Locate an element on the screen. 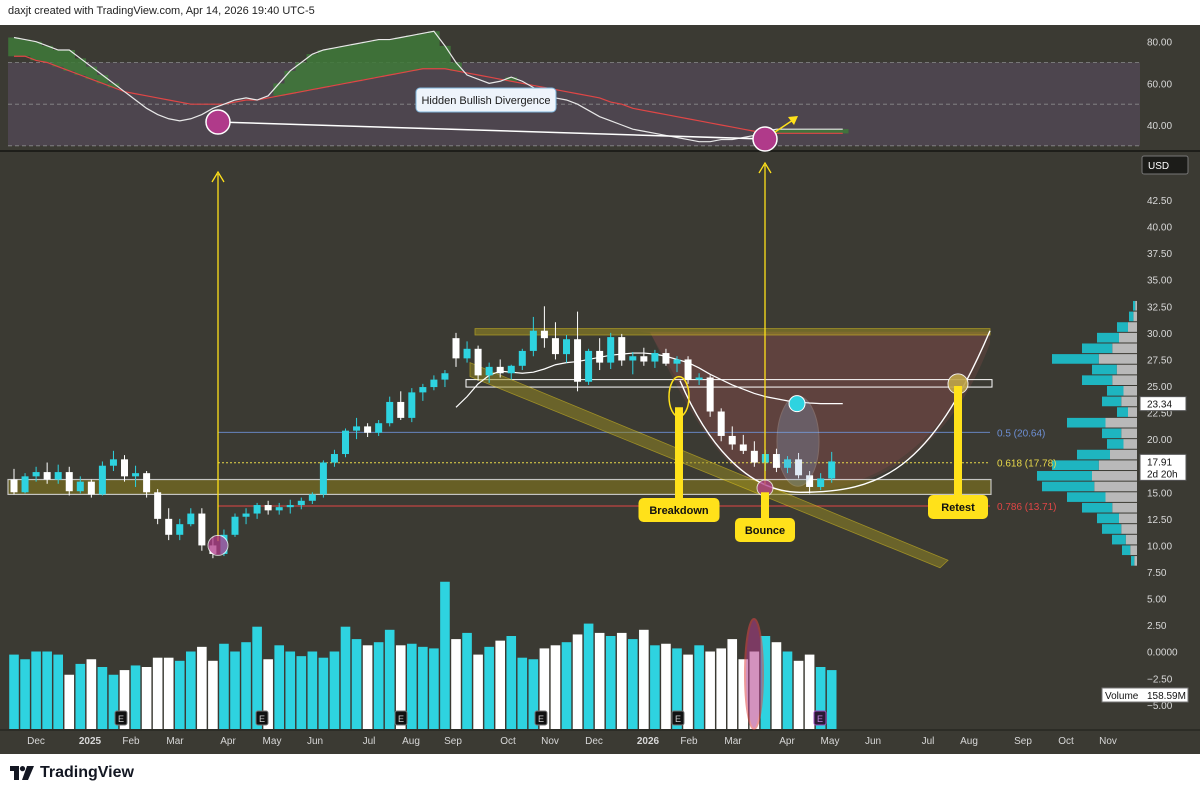  tradingview-logo-icon is located at coordinates (22, 773).